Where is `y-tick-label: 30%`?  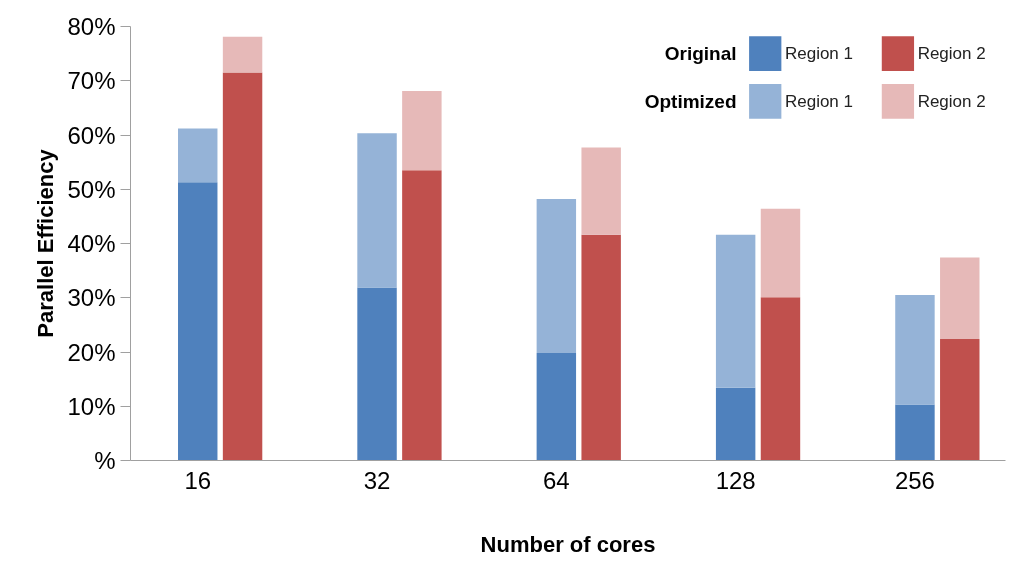 y-tick-label: 30% is located at coordinates (91, 298).